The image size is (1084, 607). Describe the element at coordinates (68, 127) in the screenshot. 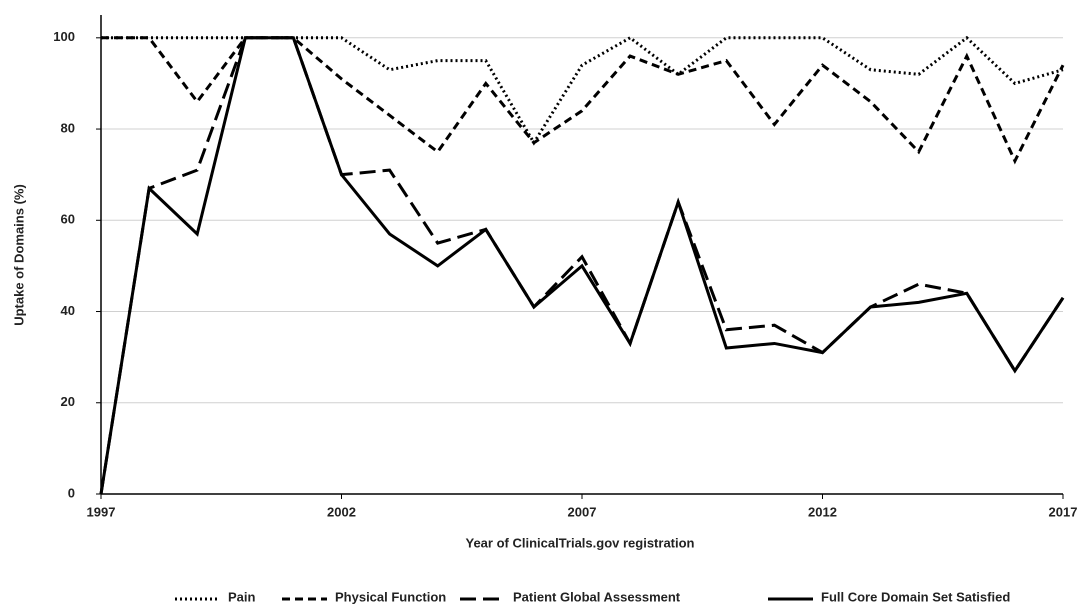

I see `y-tick-label: 80` at that location.